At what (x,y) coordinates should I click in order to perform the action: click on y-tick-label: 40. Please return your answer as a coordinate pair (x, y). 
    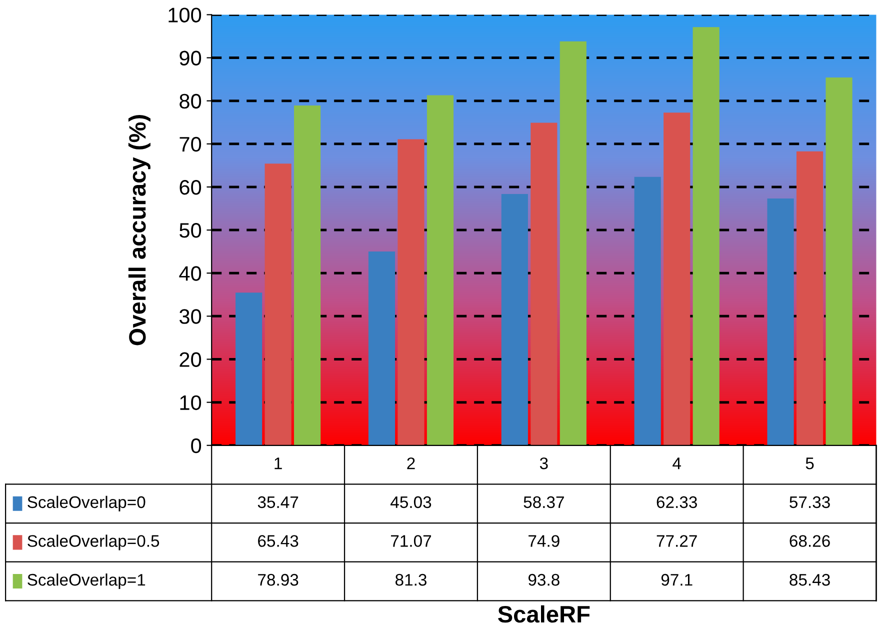
    Looking at the image, I should click on (190, 273).